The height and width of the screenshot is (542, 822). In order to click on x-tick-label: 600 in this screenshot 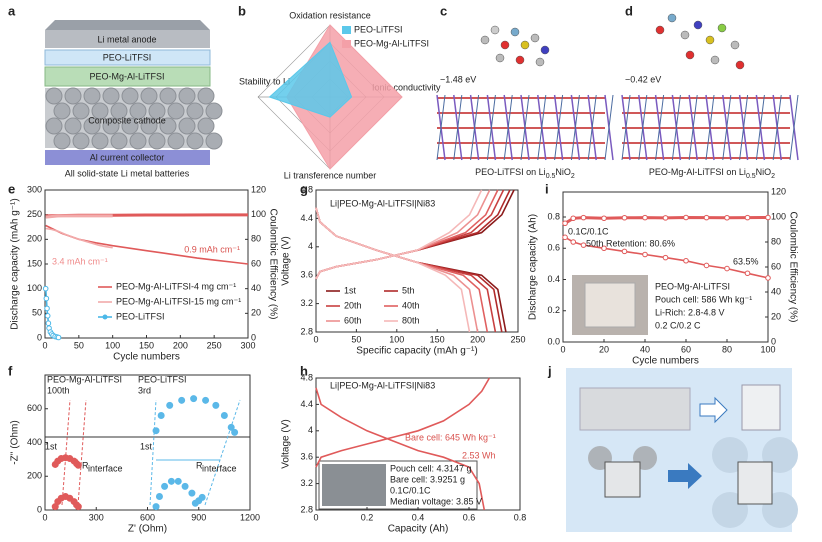, I will do `click(147, 517)`.